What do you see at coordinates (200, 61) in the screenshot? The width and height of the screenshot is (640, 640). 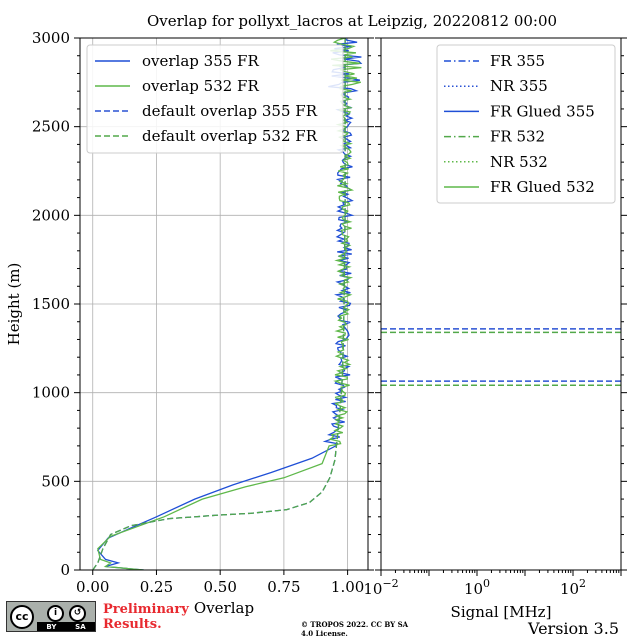 I see `overlap-legend-label: overlap 355 FR` at bounding box center [200, 61].